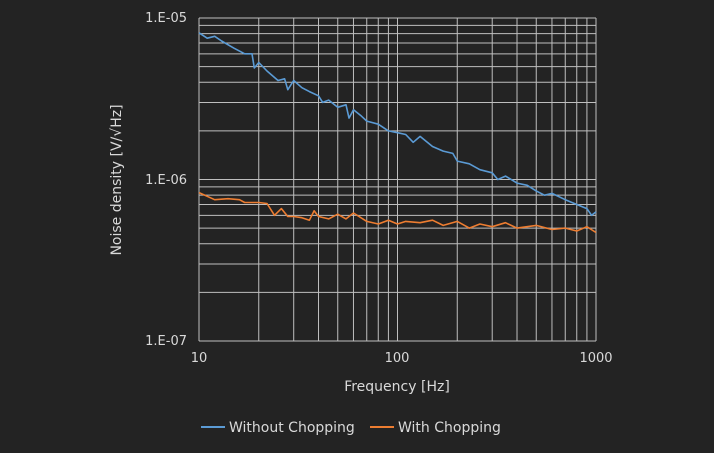 This screenshot has width=714, height=453. I want to click on x-tick-labels: 10 100 1000, so click(402, 358).